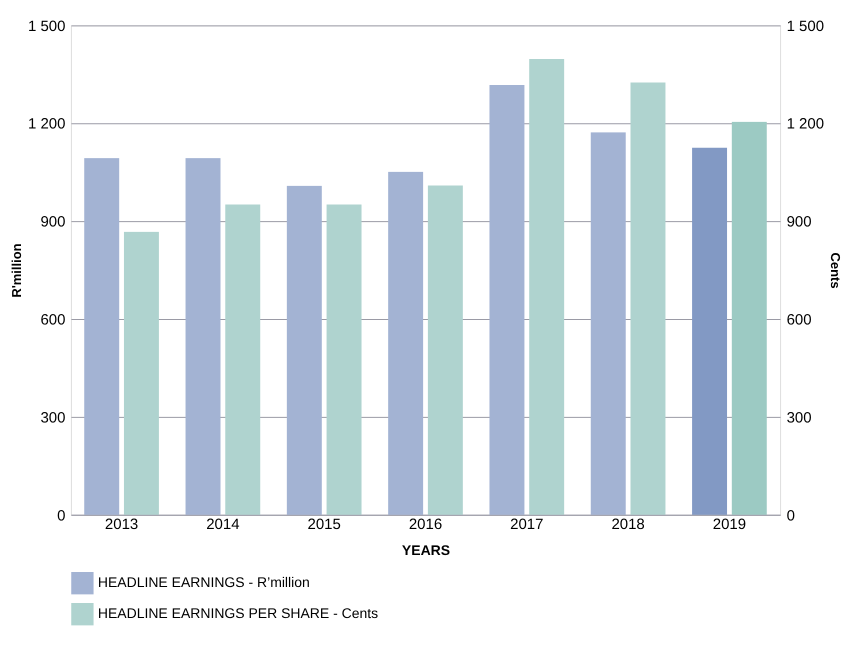 The height and width of the screenshot is (655, 851). I want to click on x-axis-title: YEARS, so click(426, 550).